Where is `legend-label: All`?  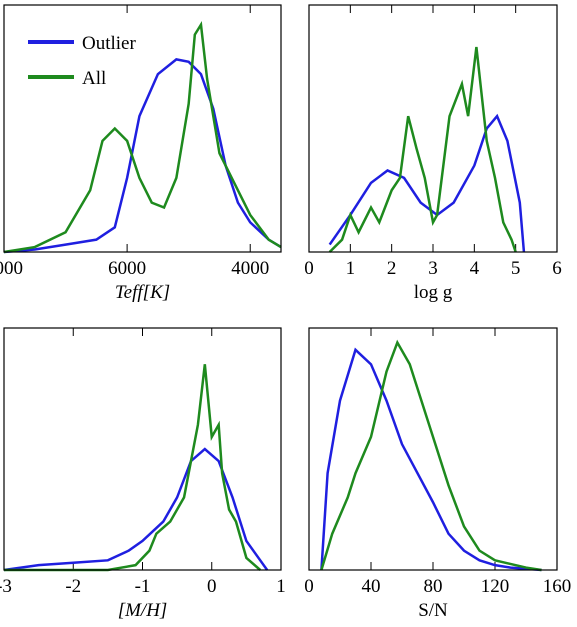 legend-label: All is located at coordinates (94, 78).